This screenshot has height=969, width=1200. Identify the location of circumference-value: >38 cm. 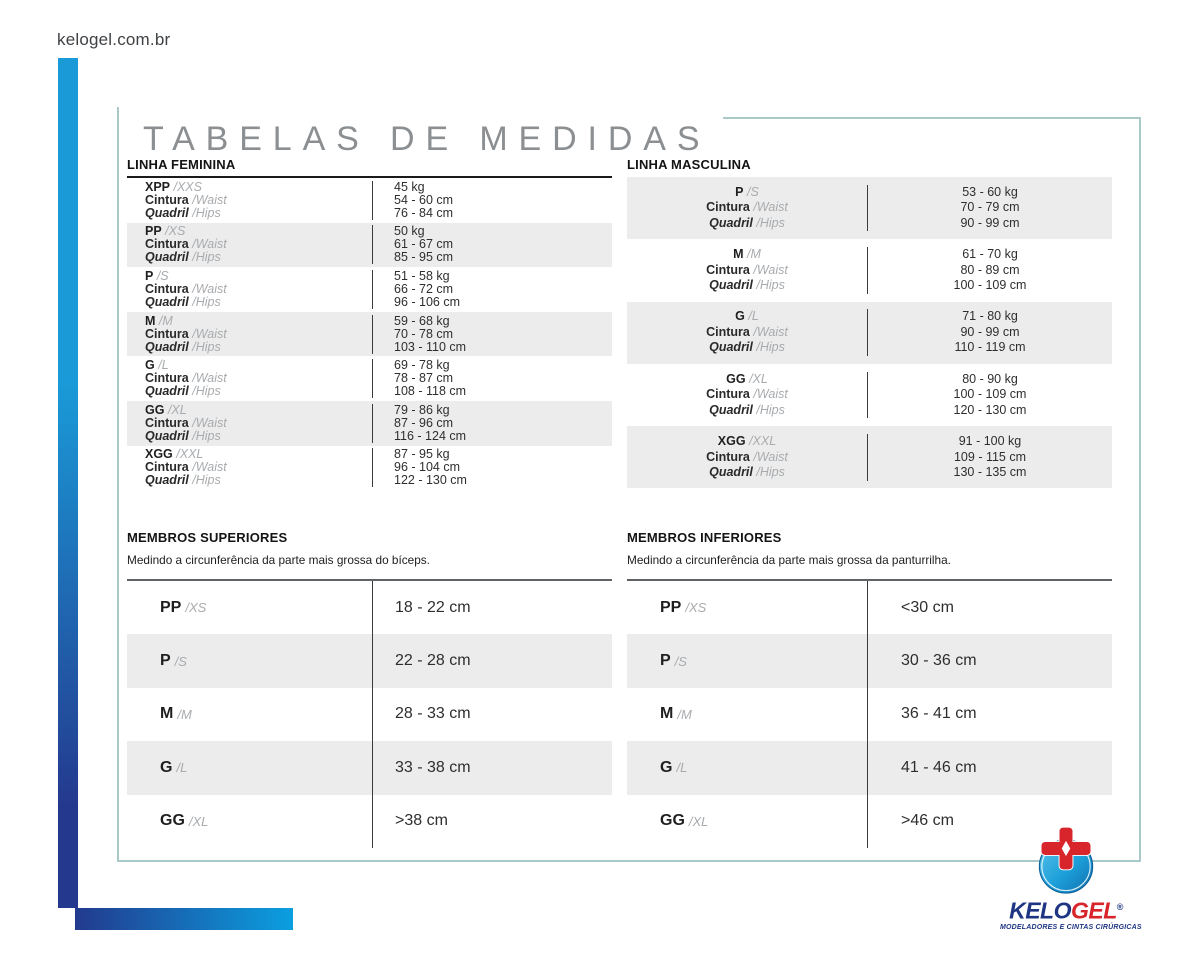
(421, 821).